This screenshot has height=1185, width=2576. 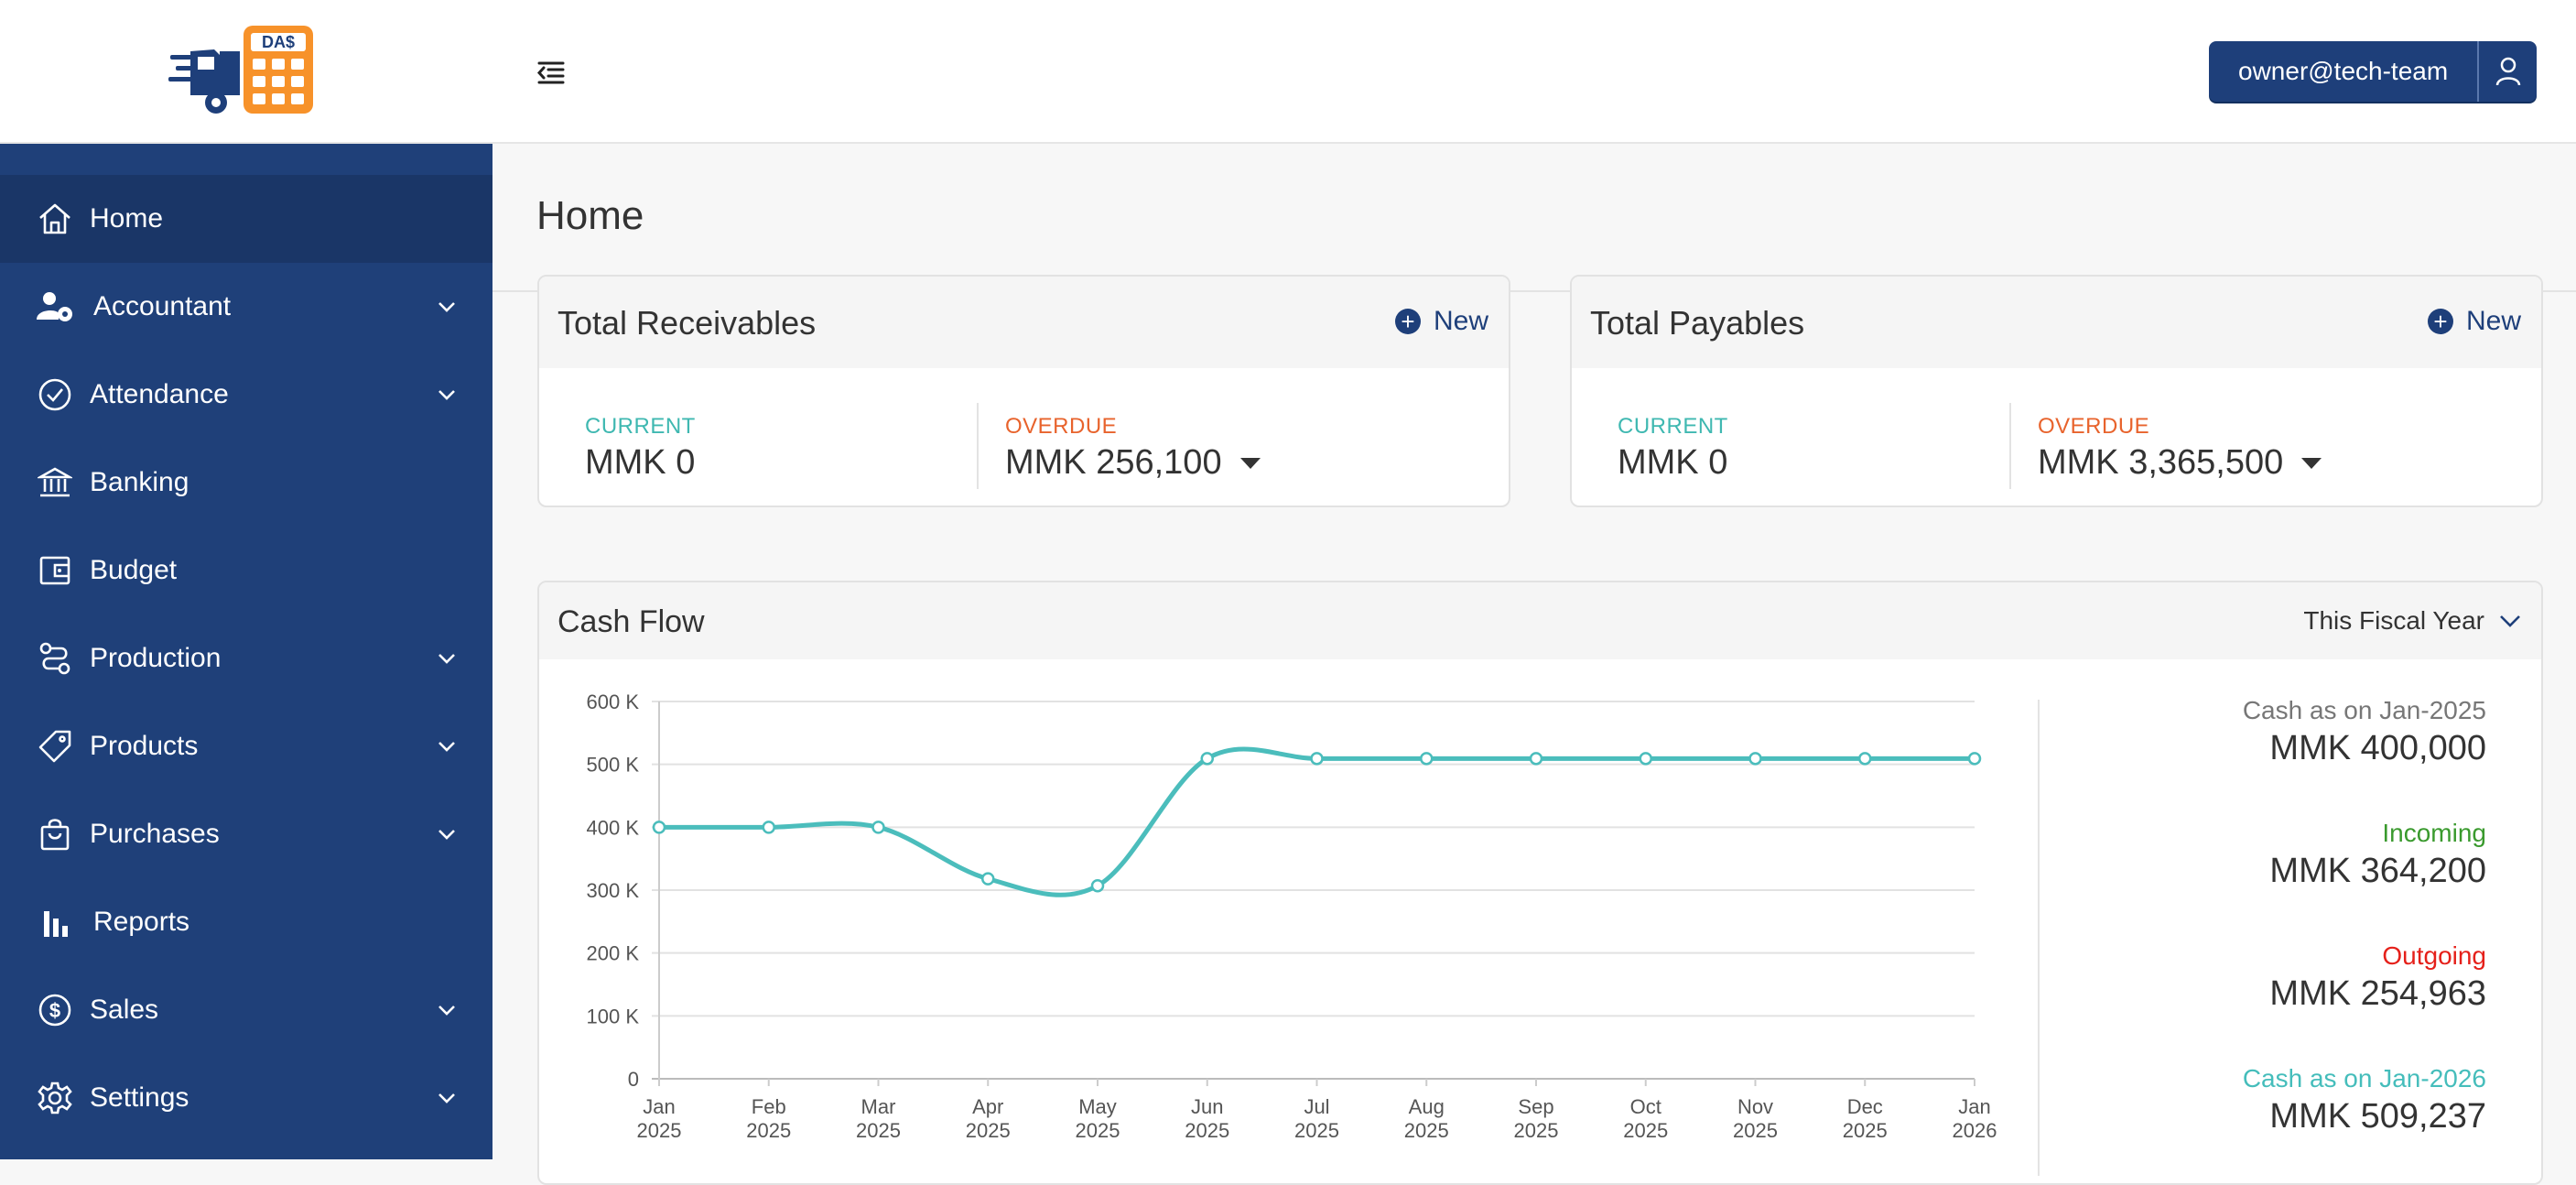 I want to click on sidebar-item-label: Production, so click(x=156, y=658).